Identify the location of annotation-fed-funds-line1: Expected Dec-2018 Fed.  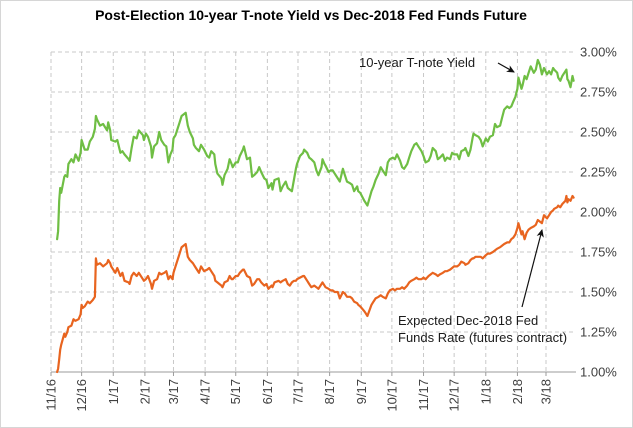
(468, 320).